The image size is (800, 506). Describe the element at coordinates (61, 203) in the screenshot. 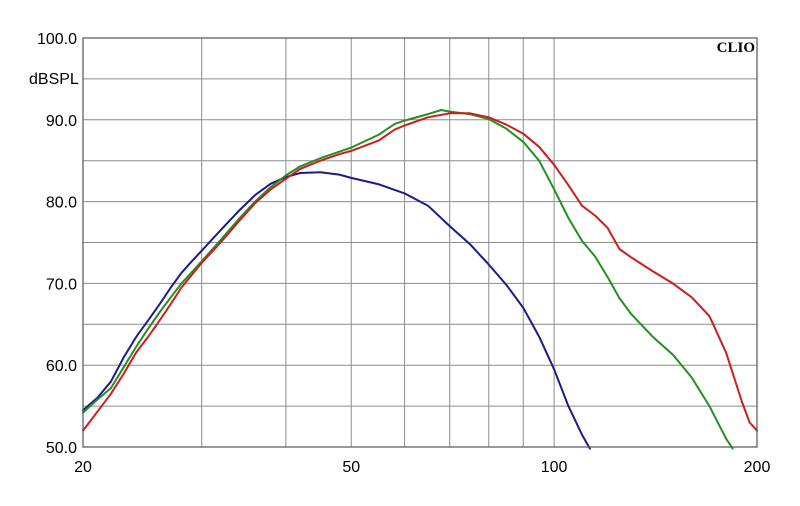

I see `y-tick-label: 80.0` at that location.